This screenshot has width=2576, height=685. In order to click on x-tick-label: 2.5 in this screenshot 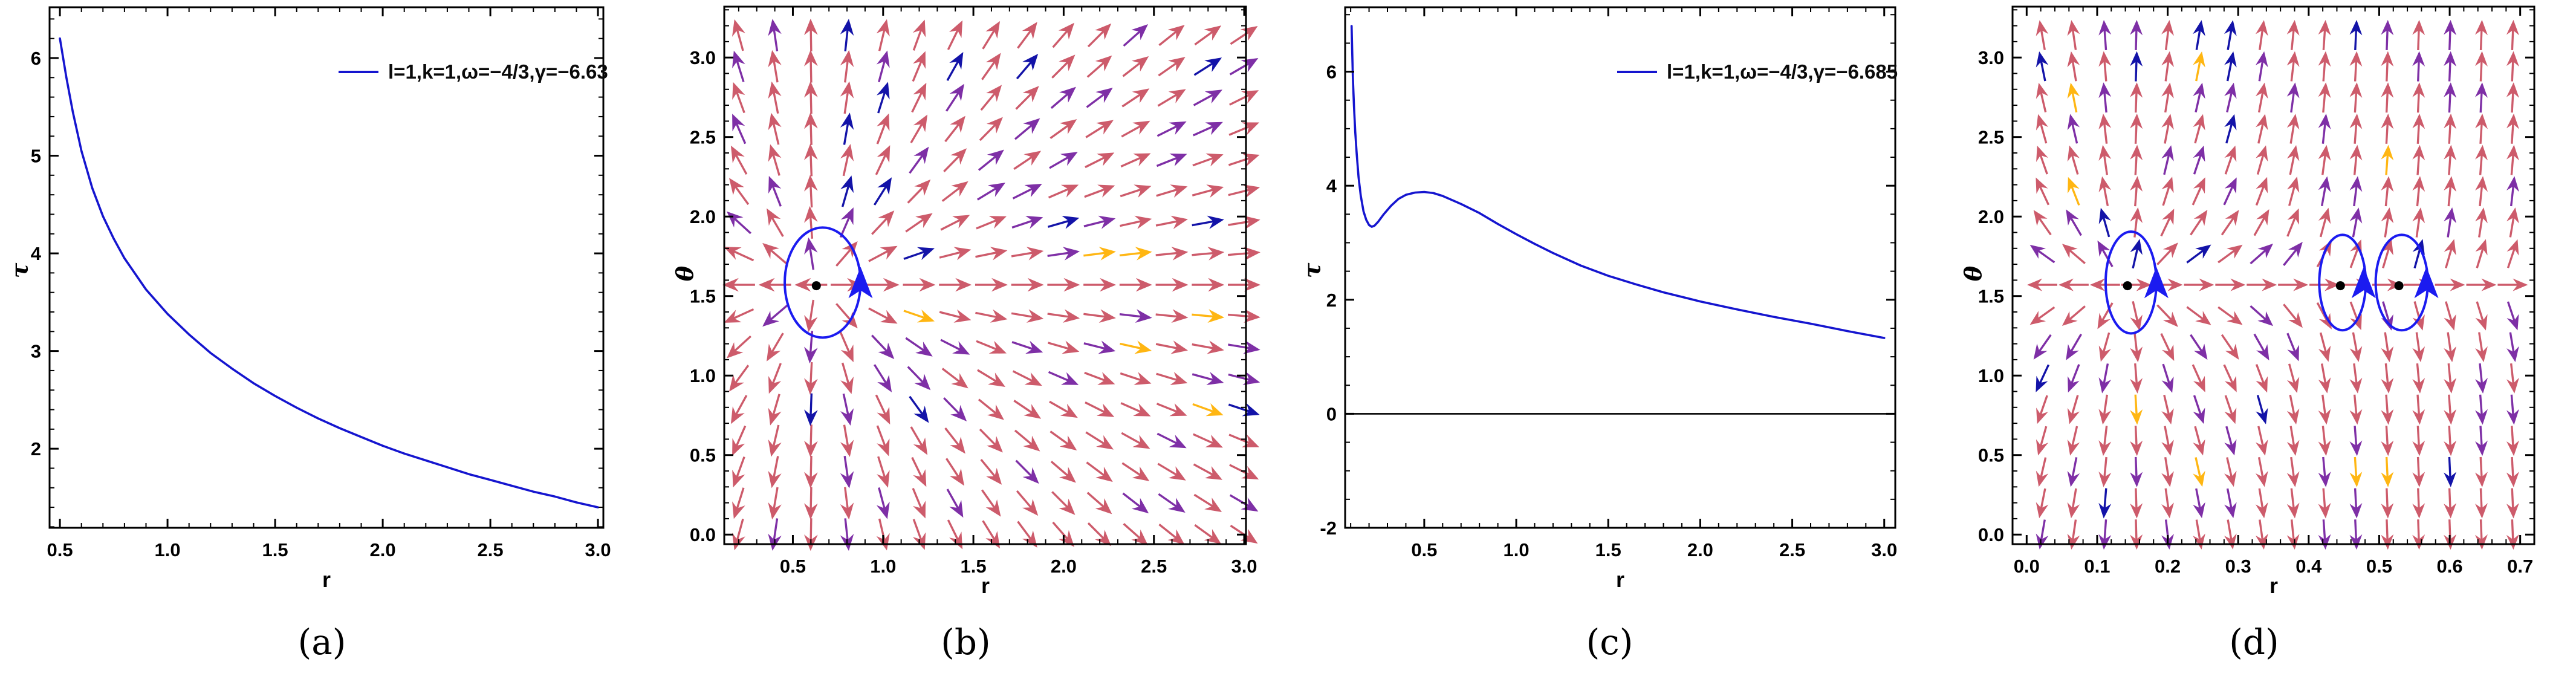, I will do `click(1154, 566)`.